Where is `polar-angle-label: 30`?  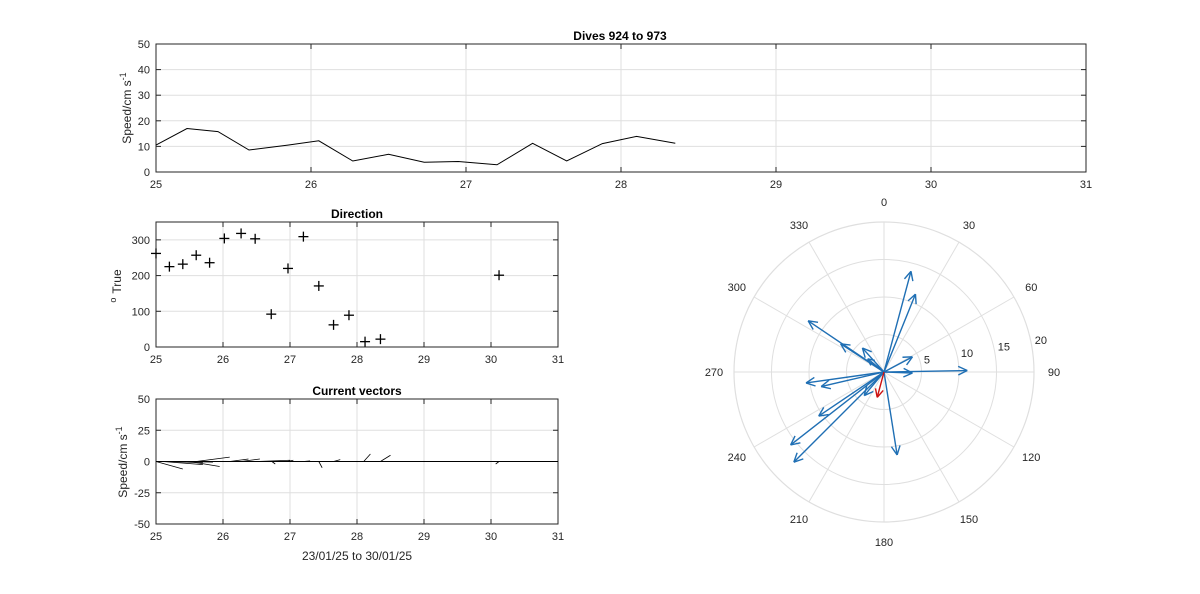
polar-angle-label: 30 is located at coordinates (969, 226).